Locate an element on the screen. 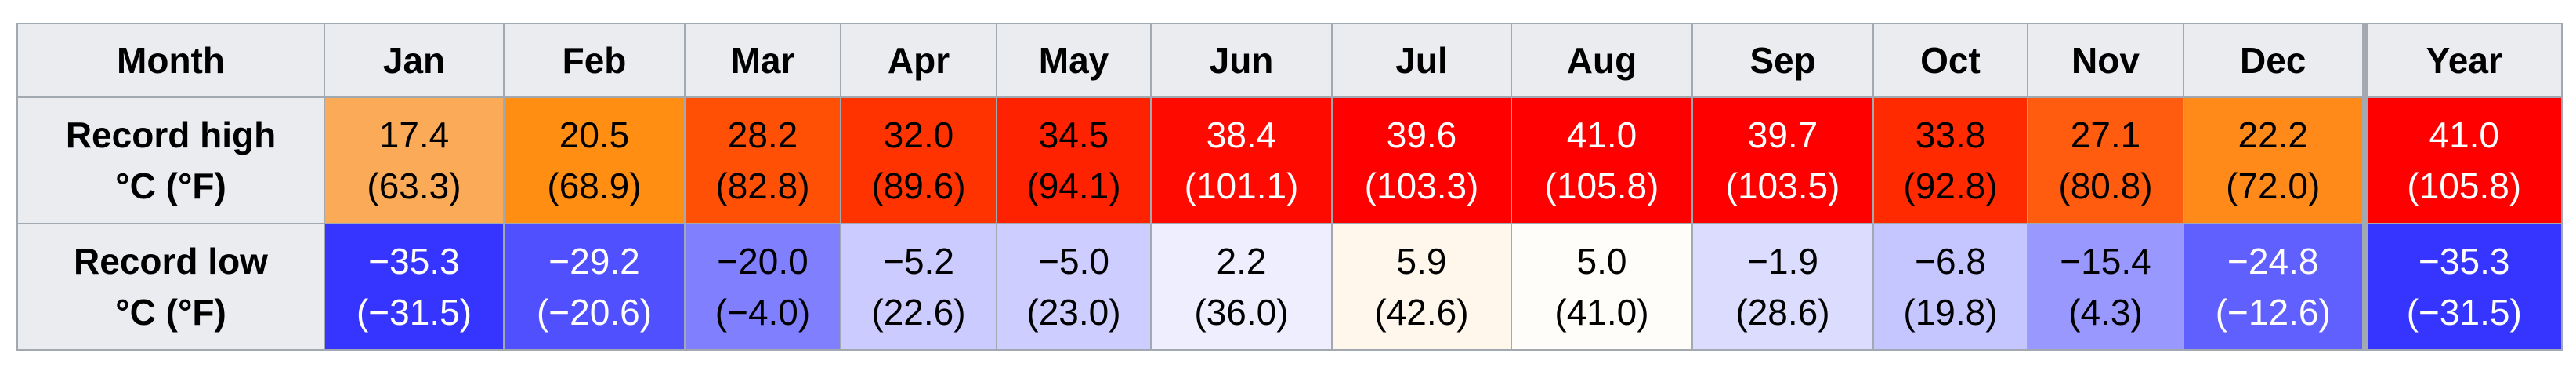  row-label: Record high °C (°F) is located at coordinates (170, 160).